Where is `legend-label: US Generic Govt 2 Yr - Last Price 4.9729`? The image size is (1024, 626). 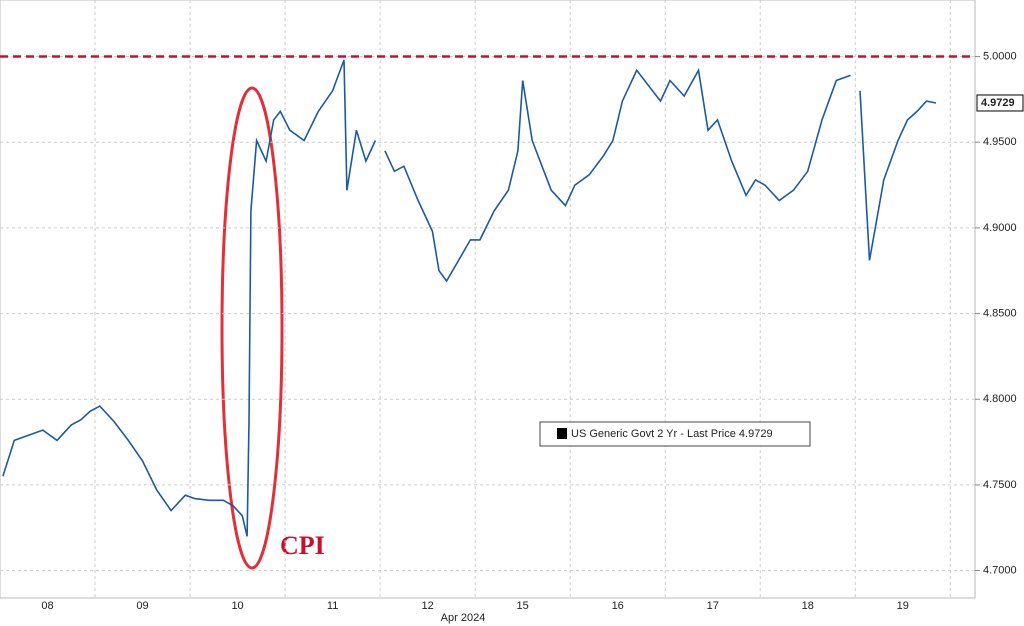 legend-label: US Generic Govt 2 Yr - Last Price 4.9729 is located at coordinates (672, 434).